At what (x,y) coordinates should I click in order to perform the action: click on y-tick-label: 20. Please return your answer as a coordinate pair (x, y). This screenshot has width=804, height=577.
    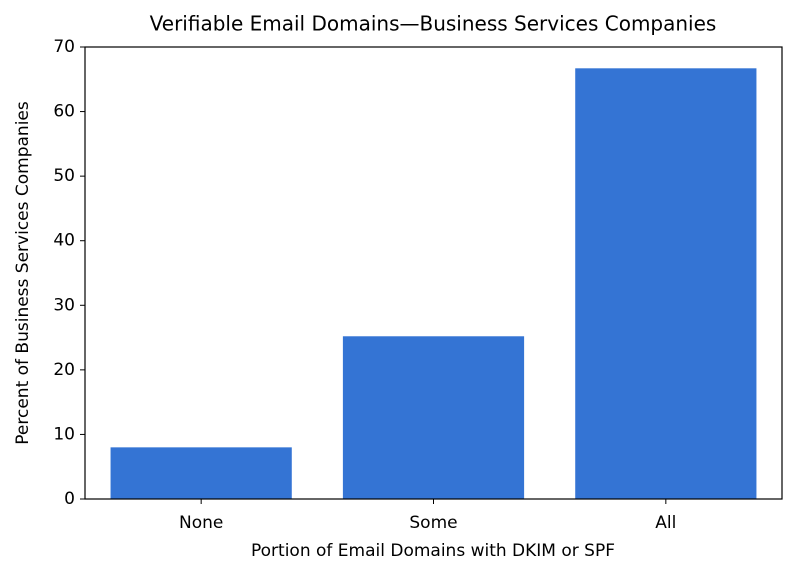
    Looking at the image, I should click on (64, 370).